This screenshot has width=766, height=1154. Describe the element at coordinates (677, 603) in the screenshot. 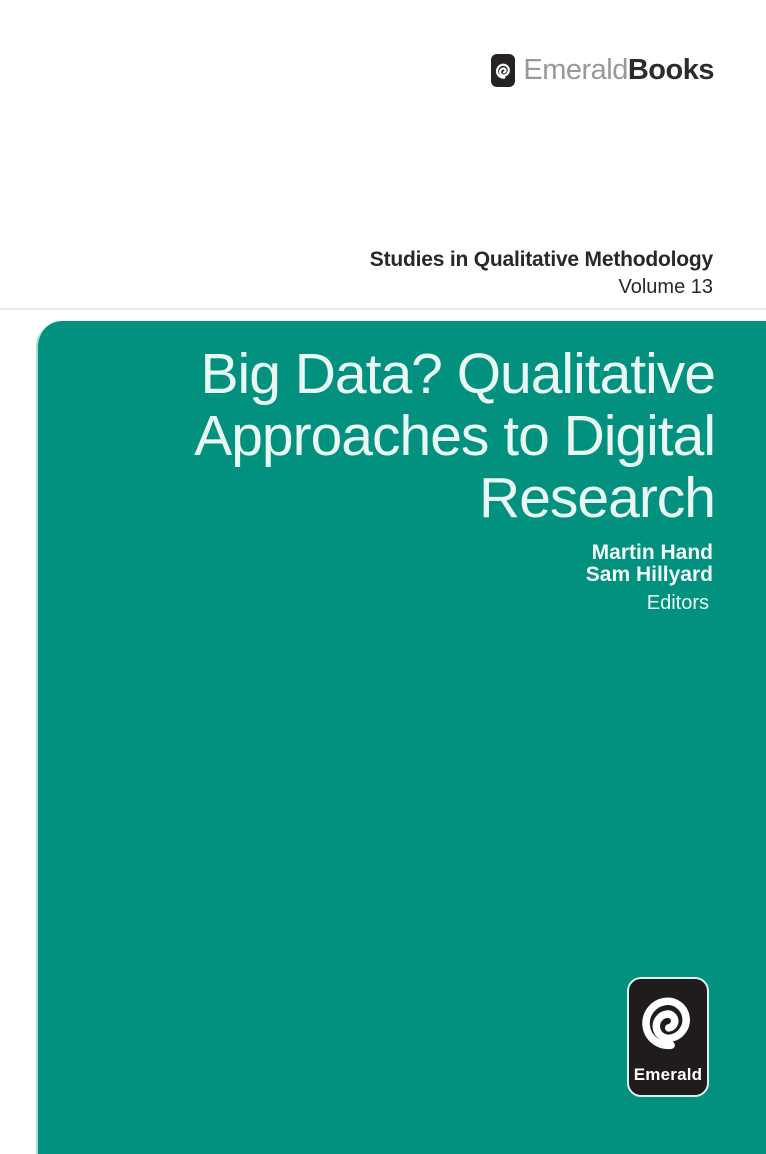

I see `editors-label: Editors` at that location.